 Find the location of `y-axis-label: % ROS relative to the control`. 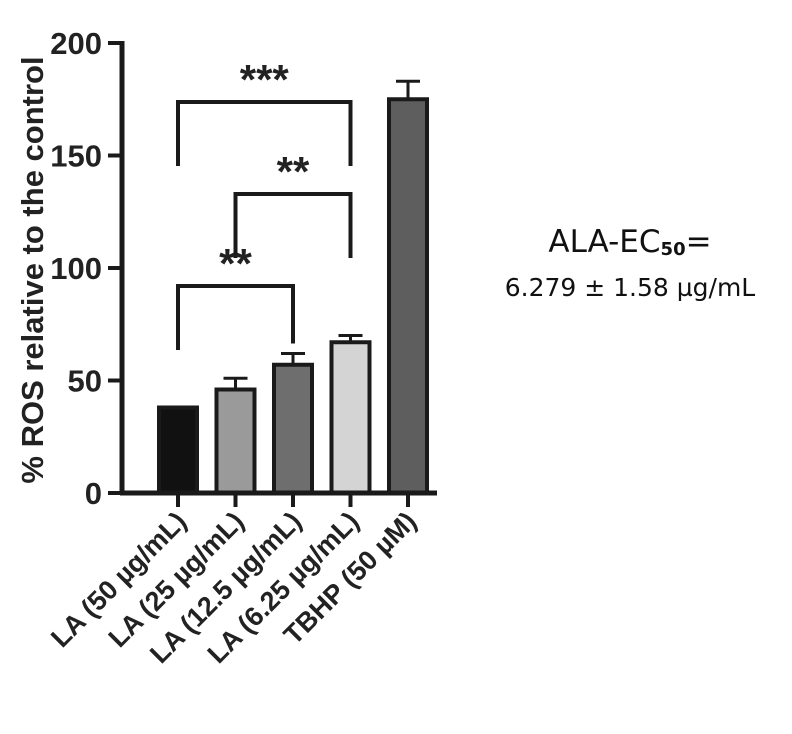

y-axis-label: % ROS relative to the control is located at coordinates (32, 269).